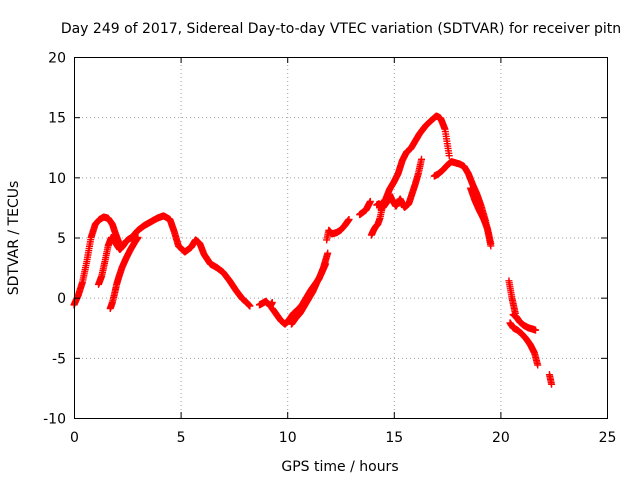  What do you see at coordinates (501, 438) in the screenshot?
I see `x-tick-label: 20` at bounding box center [501, 438].